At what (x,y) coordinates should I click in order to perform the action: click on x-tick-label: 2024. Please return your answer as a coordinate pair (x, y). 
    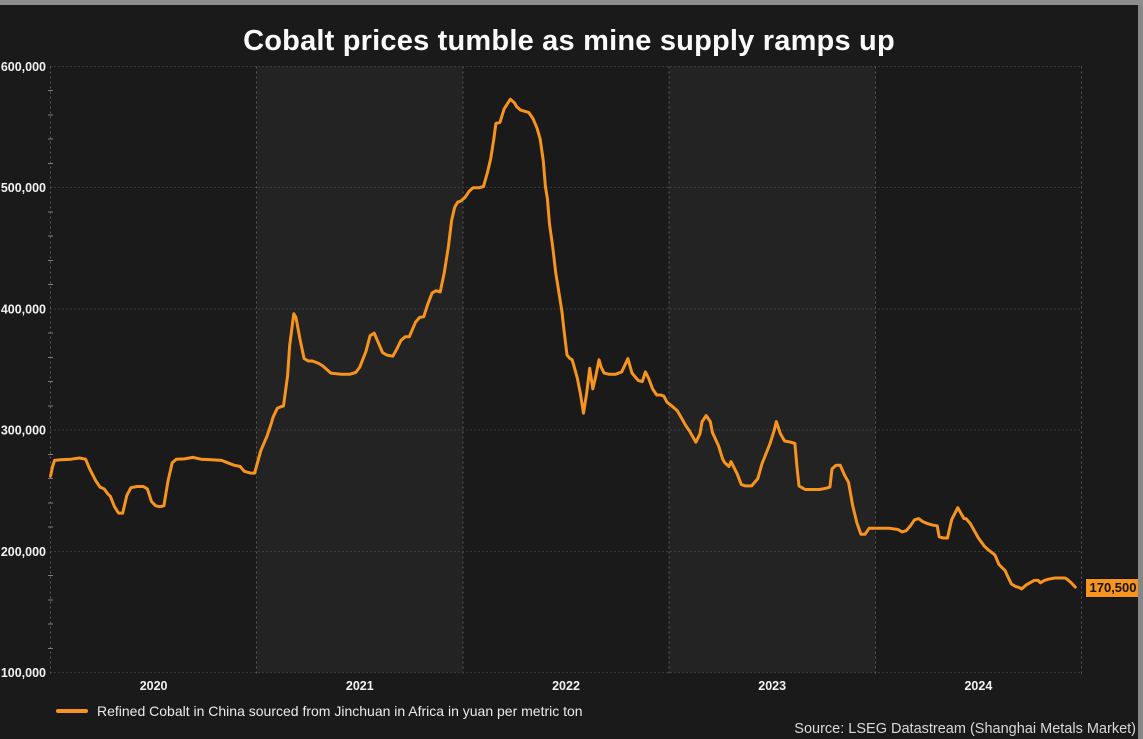
    Looking at the image, I should click on (978, 686).